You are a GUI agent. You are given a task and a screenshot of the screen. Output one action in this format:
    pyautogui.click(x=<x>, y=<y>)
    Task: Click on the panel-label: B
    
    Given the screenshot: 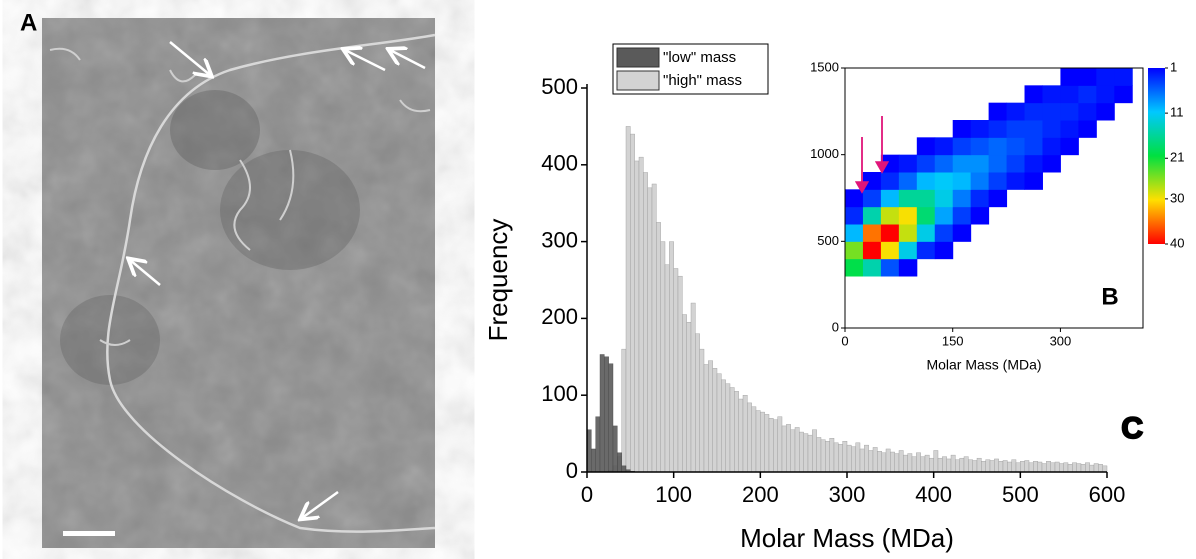 What is the action you would take?
    pyautogui.click(x=1109, y=296)
    